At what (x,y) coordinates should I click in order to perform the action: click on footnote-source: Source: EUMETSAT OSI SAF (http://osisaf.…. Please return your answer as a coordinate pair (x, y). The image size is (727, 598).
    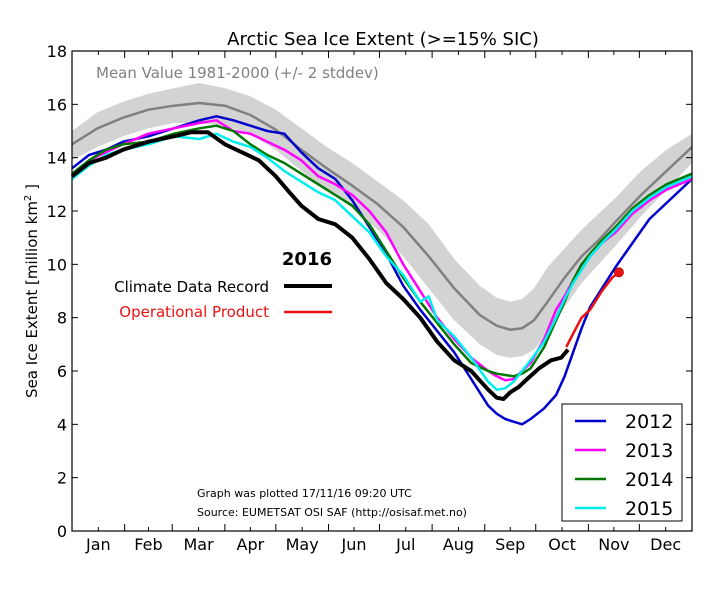
    Looking at the image, I should click on (332, 512).